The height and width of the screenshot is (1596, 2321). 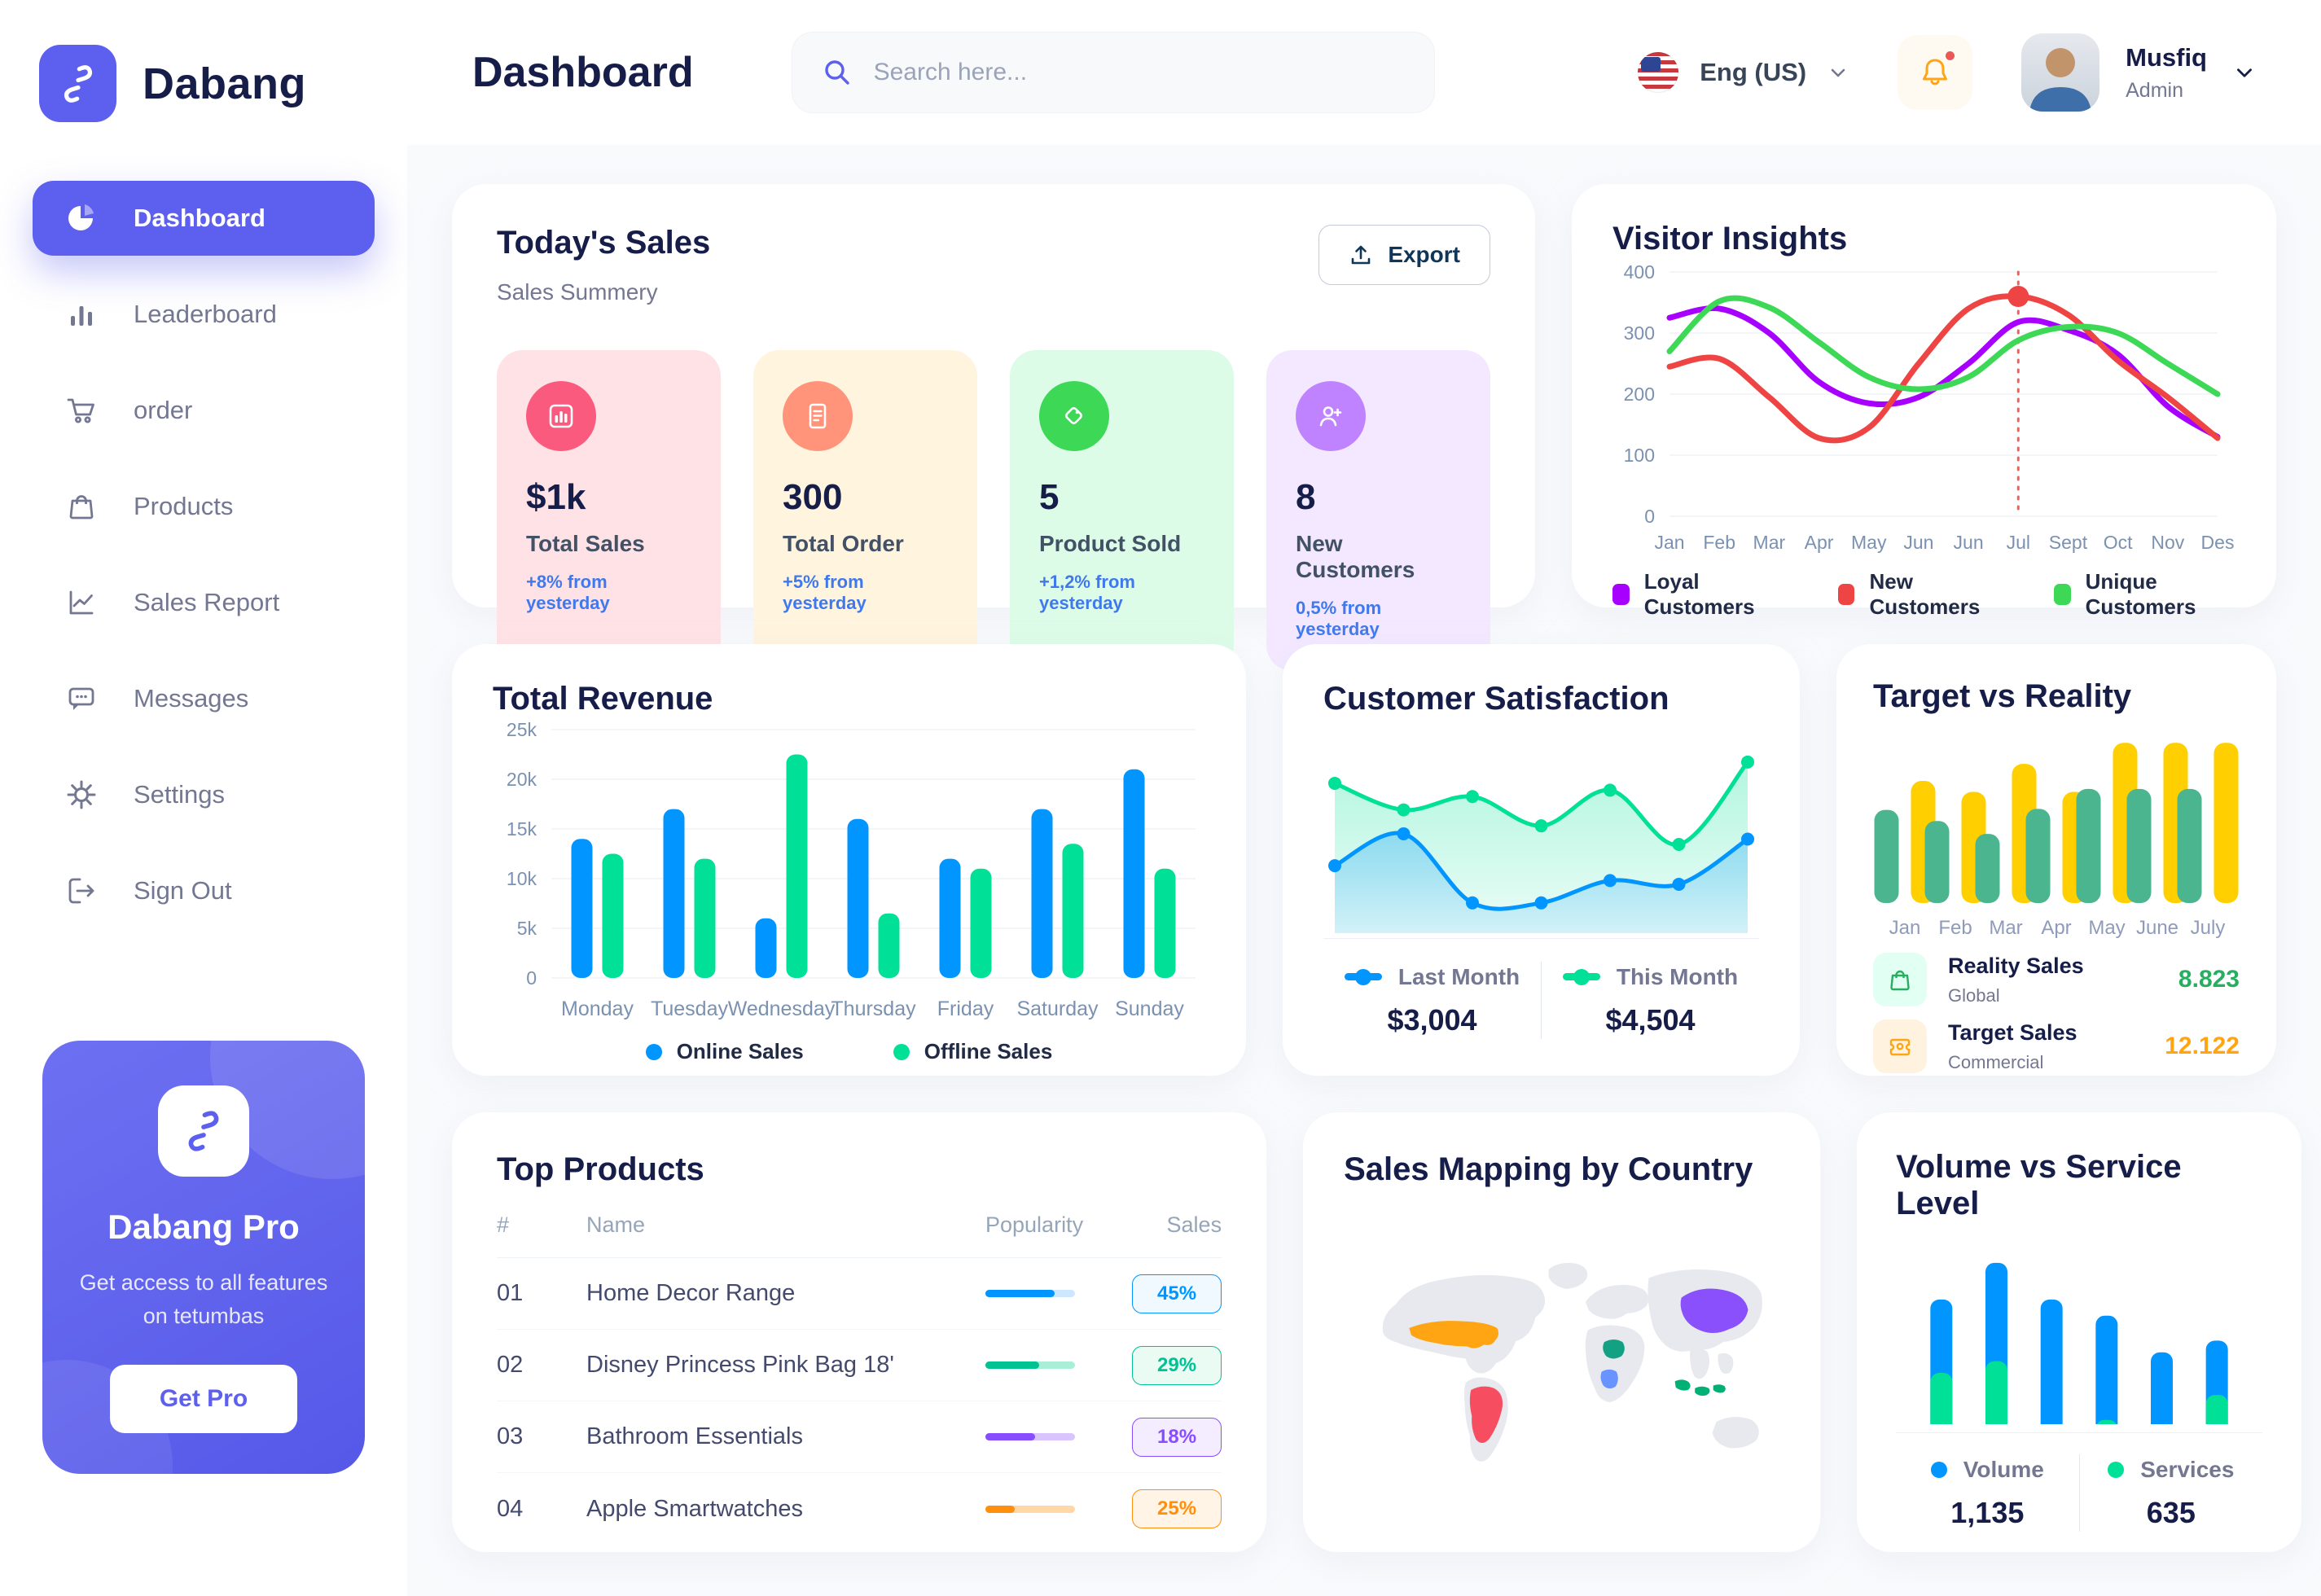 What do you see at coordinates (2202, 1046) in the screenshot?
I see `target-sales-value: 12.122` at bounding box center [2202, 1046].